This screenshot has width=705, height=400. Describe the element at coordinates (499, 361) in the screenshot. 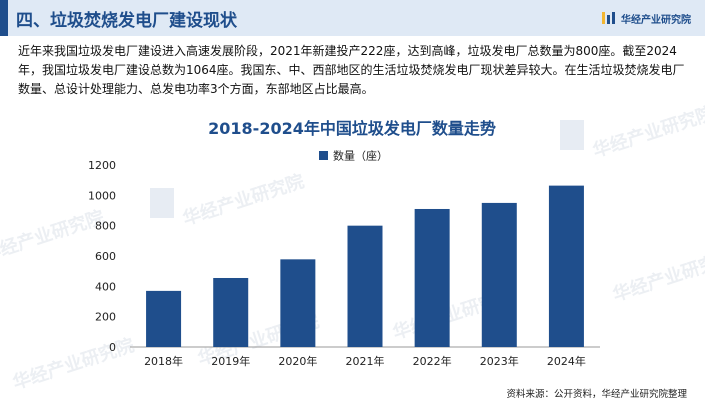

I see `x-tick-label: 2023年` at that location.